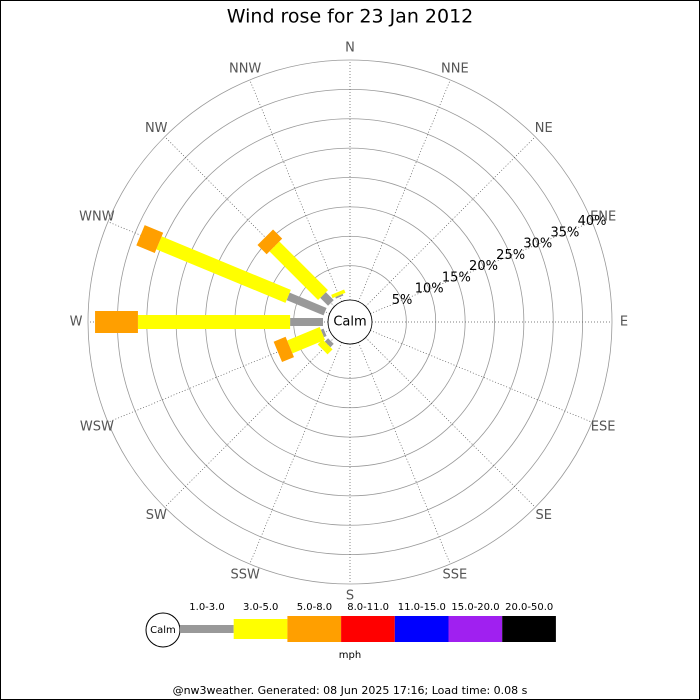 This screenshot has width=700, height=700. What do you see at coordinates (455, 68) in the screenshot?
I see `direction-label: NNE` at bounding box center [455, 68].